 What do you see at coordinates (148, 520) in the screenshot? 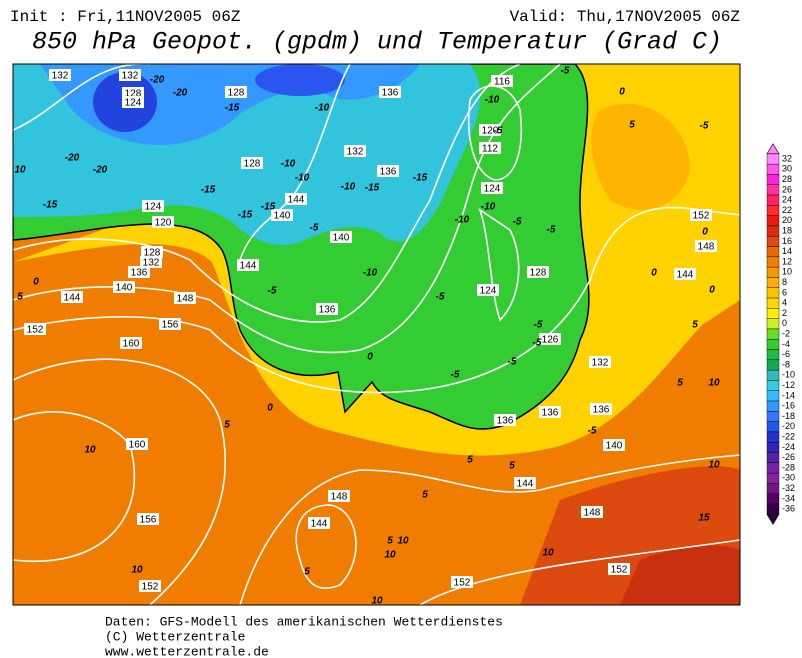
I see `geopotential-label: 156` at bounding box center [148, 520].